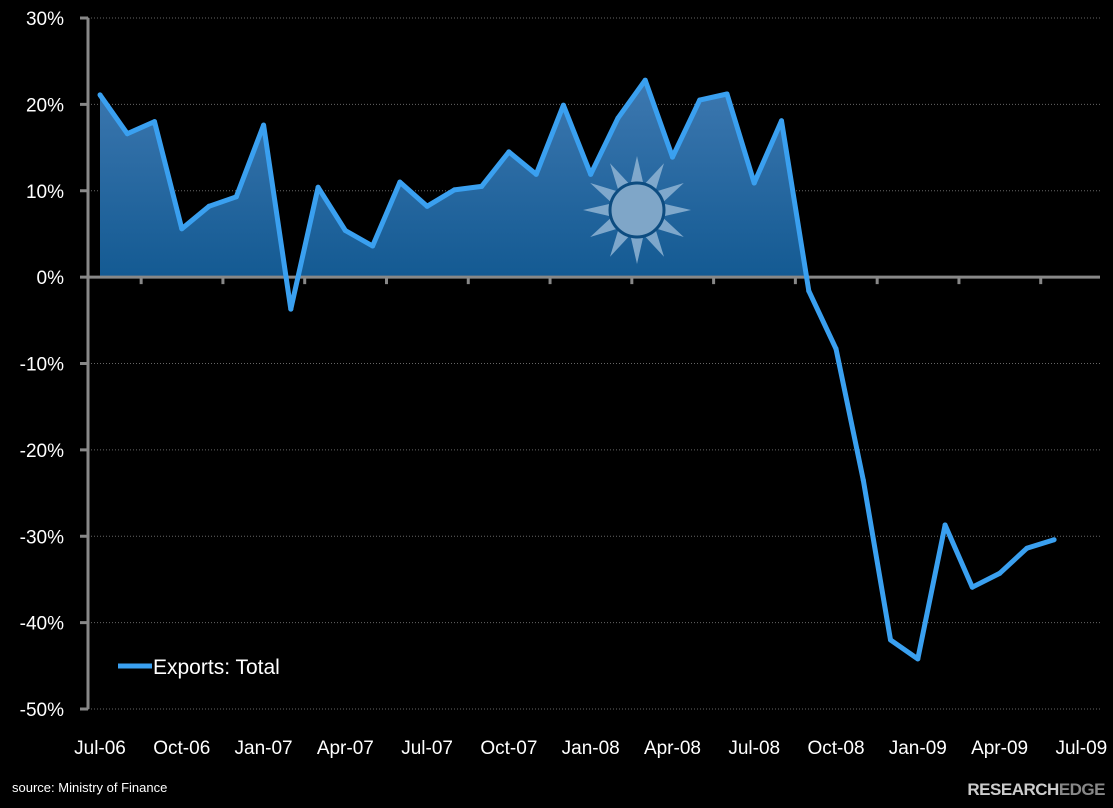 The width and height of the screenshot is (1113, 808). What do you see at coordinates (836, 748) in the screenshot?
I see `x-tick-label: Oct-08` at bounding box center [836, 748].